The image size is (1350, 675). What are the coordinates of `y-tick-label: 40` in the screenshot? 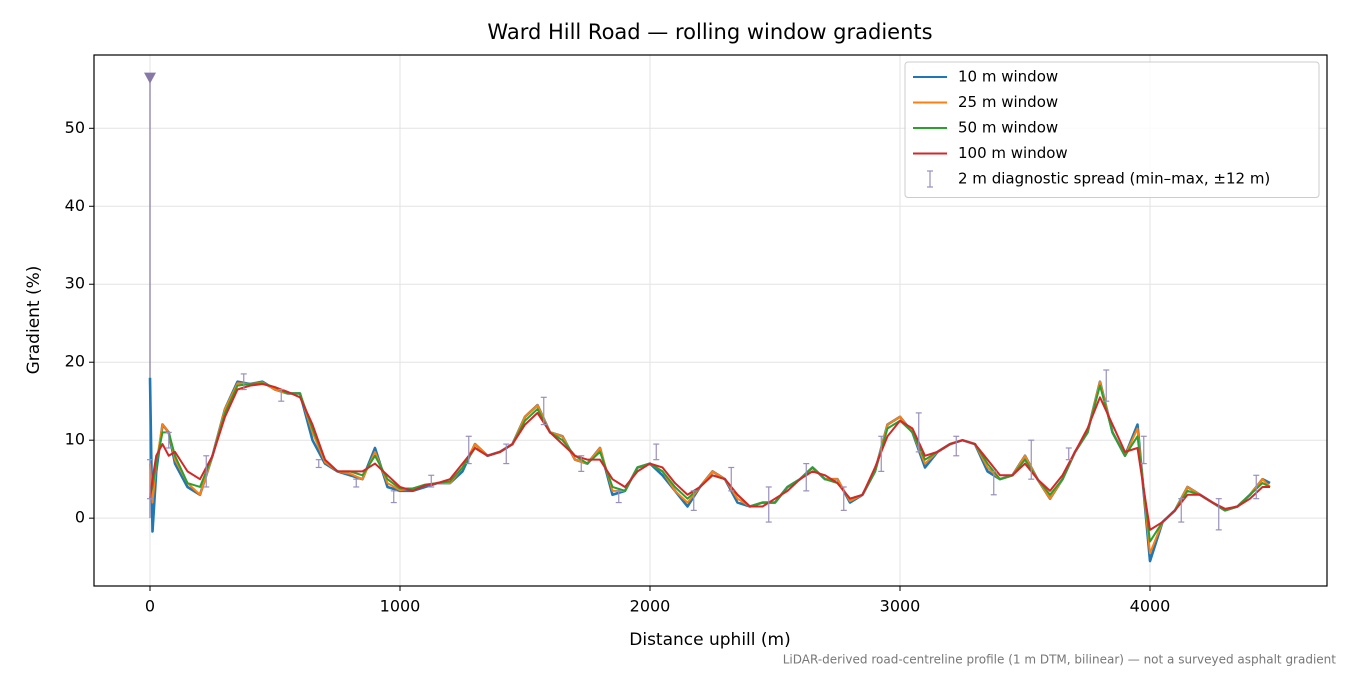 It's located at (75, 205).